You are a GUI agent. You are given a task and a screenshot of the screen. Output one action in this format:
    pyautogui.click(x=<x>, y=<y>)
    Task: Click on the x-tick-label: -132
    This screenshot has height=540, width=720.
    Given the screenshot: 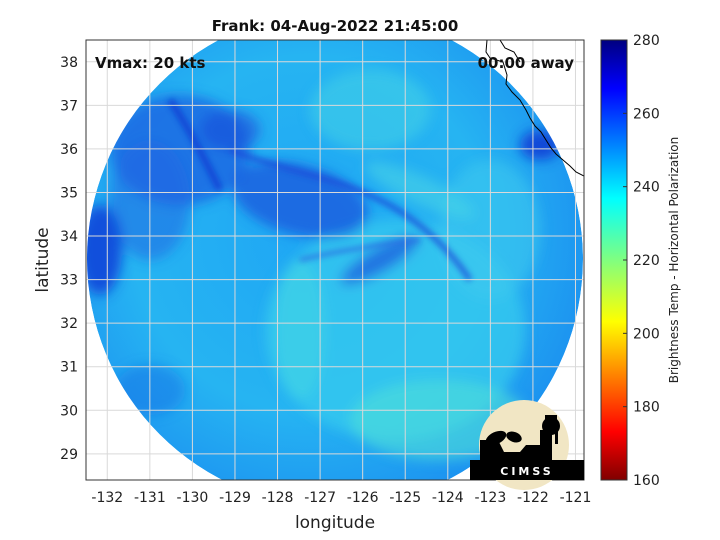 What is the action you would take?
    pyautogui.click(x=107, y=498)
    